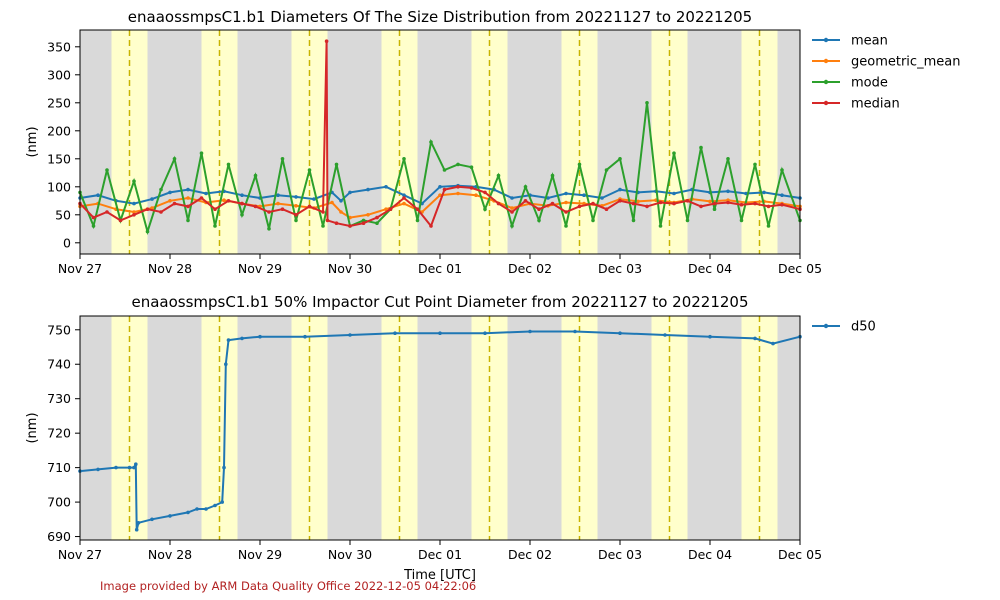 The image size is (1000, 600). I want to click on diameters-series-mean, so click(440, 194).